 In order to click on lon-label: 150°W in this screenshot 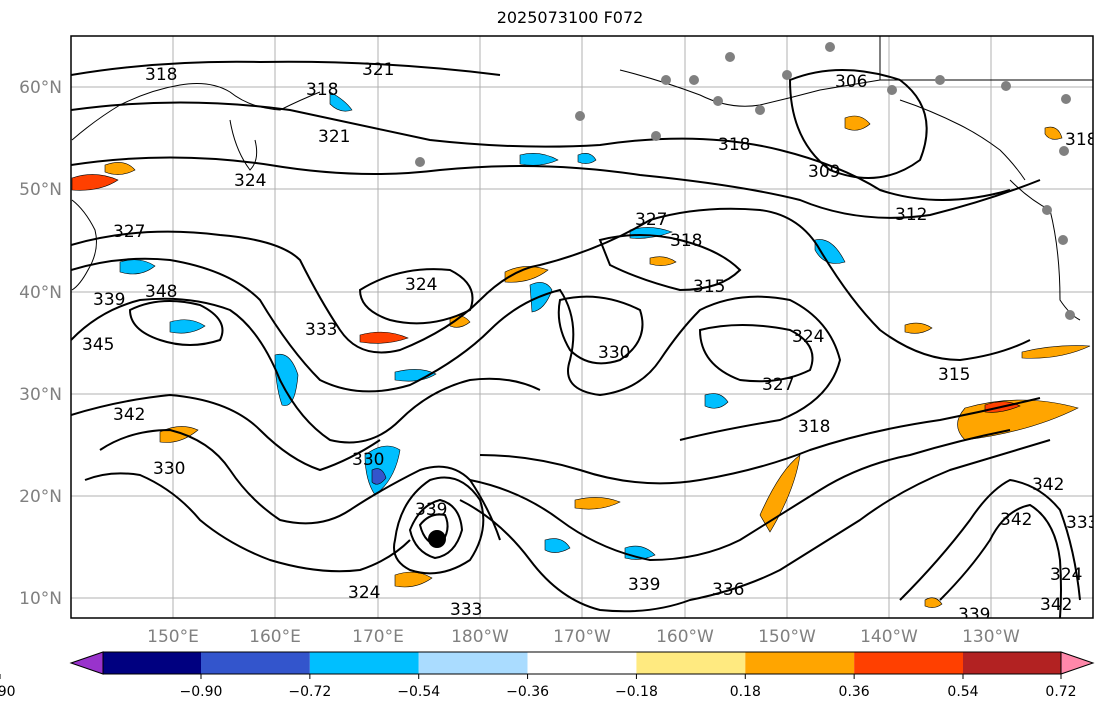, I will do `click(787, 637)`.